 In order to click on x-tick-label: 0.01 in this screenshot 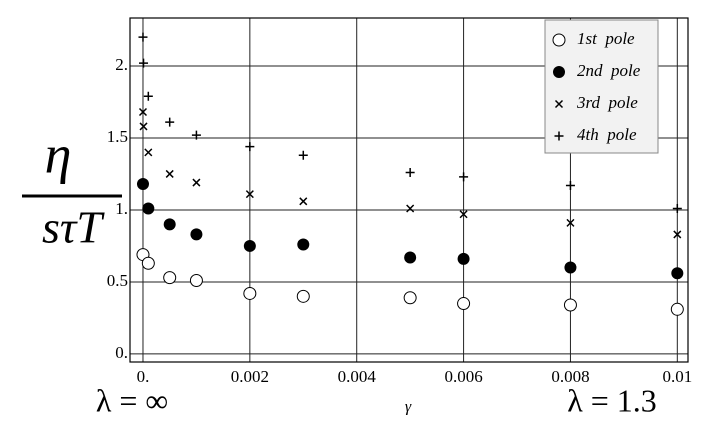, I will do `click(677, 376)`.